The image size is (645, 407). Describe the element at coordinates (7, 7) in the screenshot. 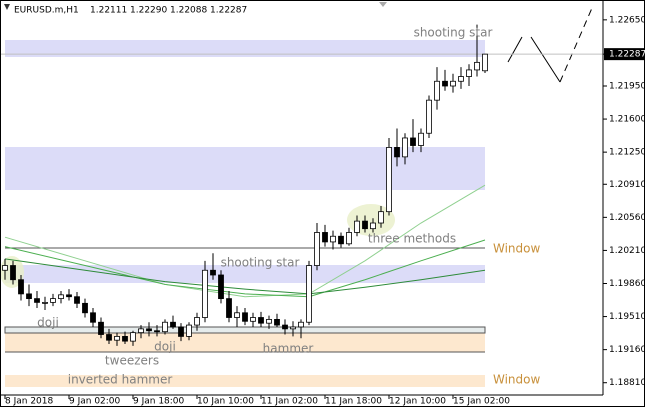

I see `header-icon` at that location.